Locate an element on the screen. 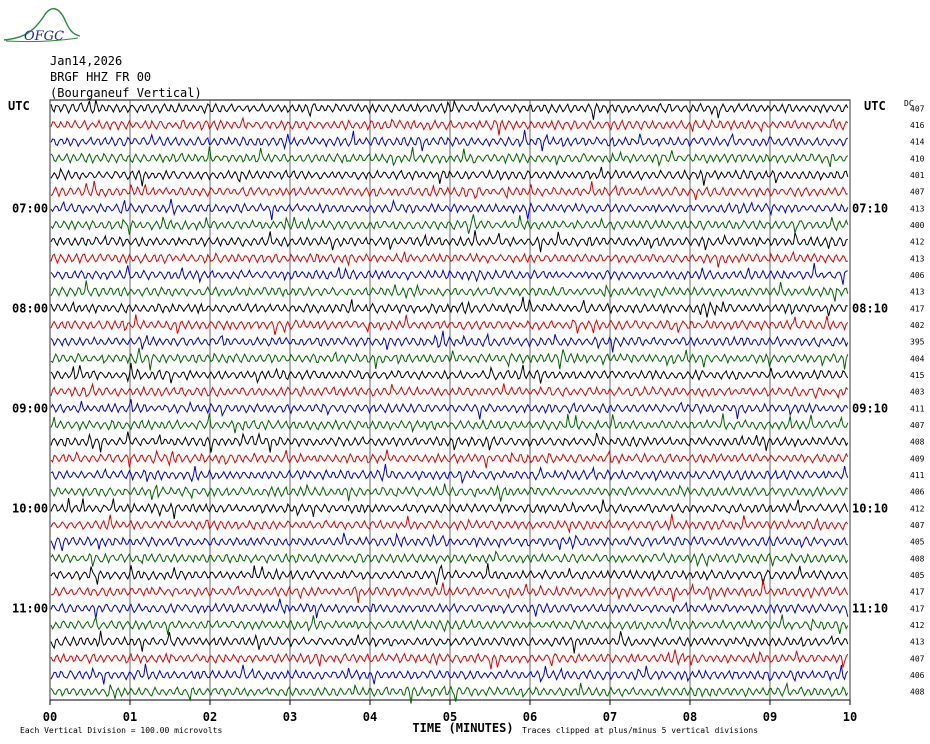  x-tick-label: 02 is located at coordinates (210, 717).